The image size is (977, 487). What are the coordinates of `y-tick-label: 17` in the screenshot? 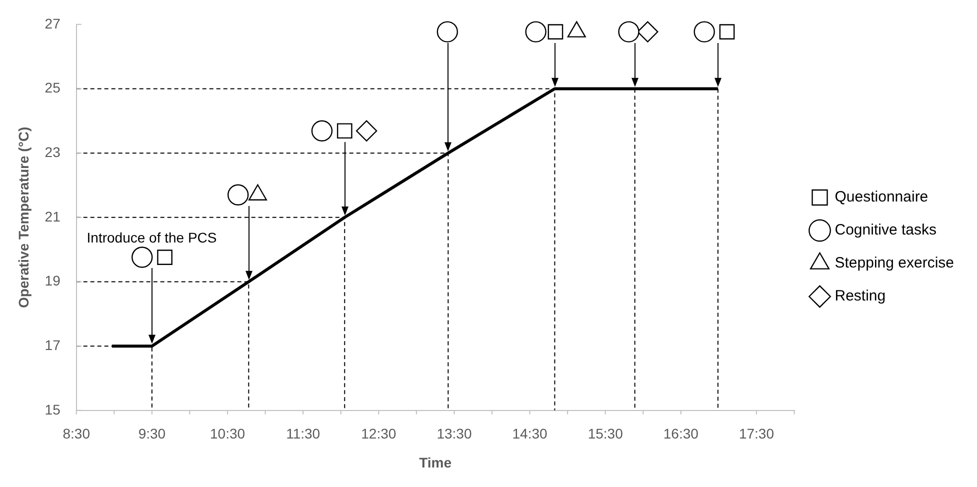 It's located at (52, 344).